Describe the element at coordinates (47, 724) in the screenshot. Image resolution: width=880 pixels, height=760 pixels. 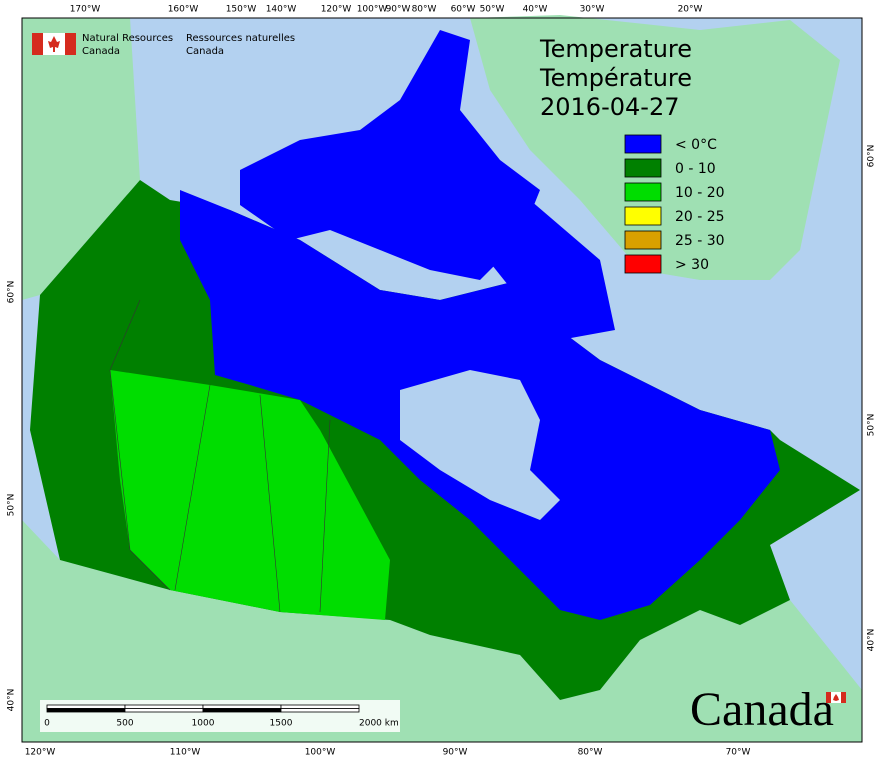
I see `scale-label: 0` at that location.